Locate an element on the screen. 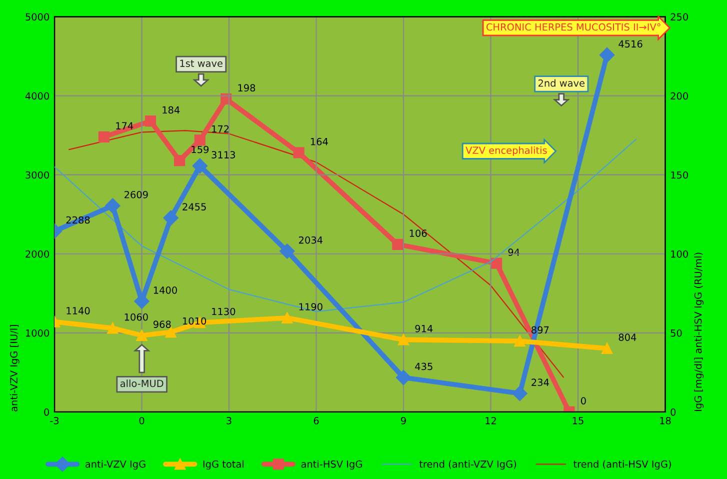 The image size is (727, 479). data-label: 2455 is located at coordinates (194, 206).